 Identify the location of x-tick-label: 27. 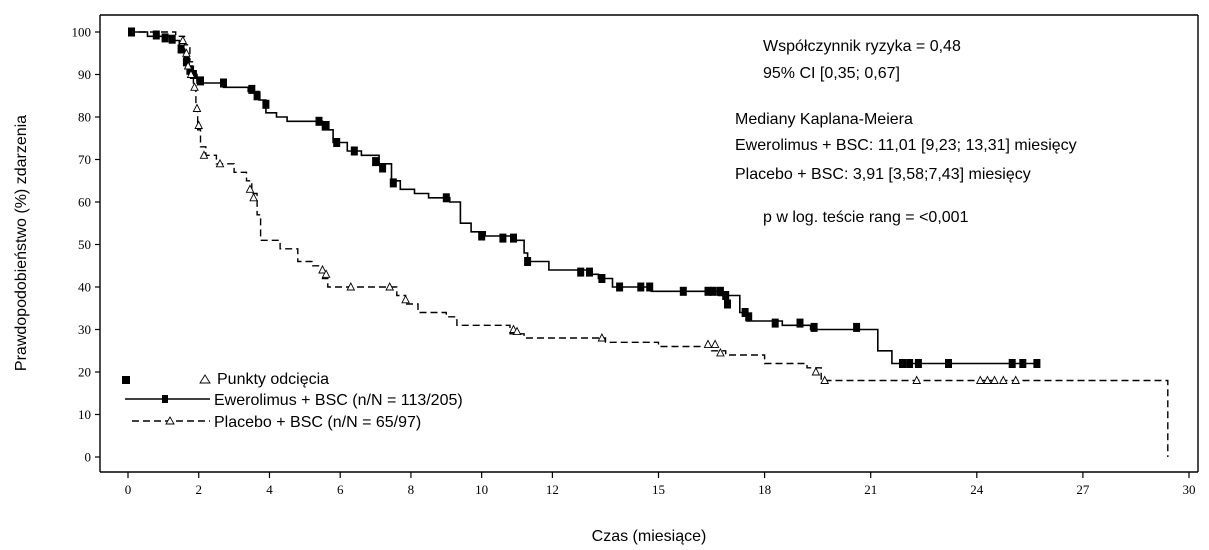
(1083, 489).